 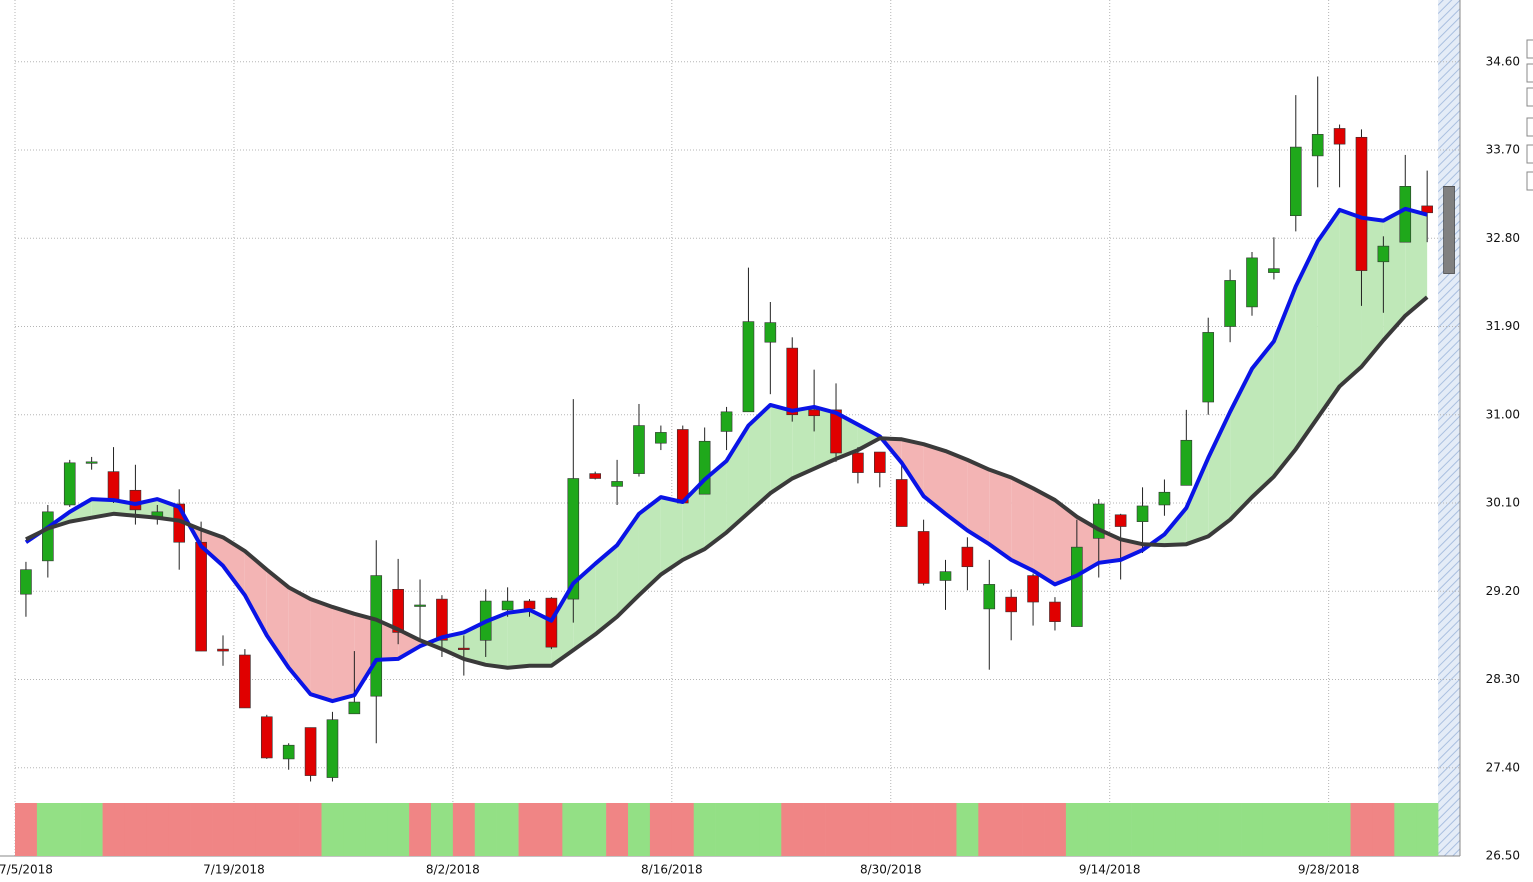 I want to click on y-tick-label: 30.10, so click(x=1503, y=503).